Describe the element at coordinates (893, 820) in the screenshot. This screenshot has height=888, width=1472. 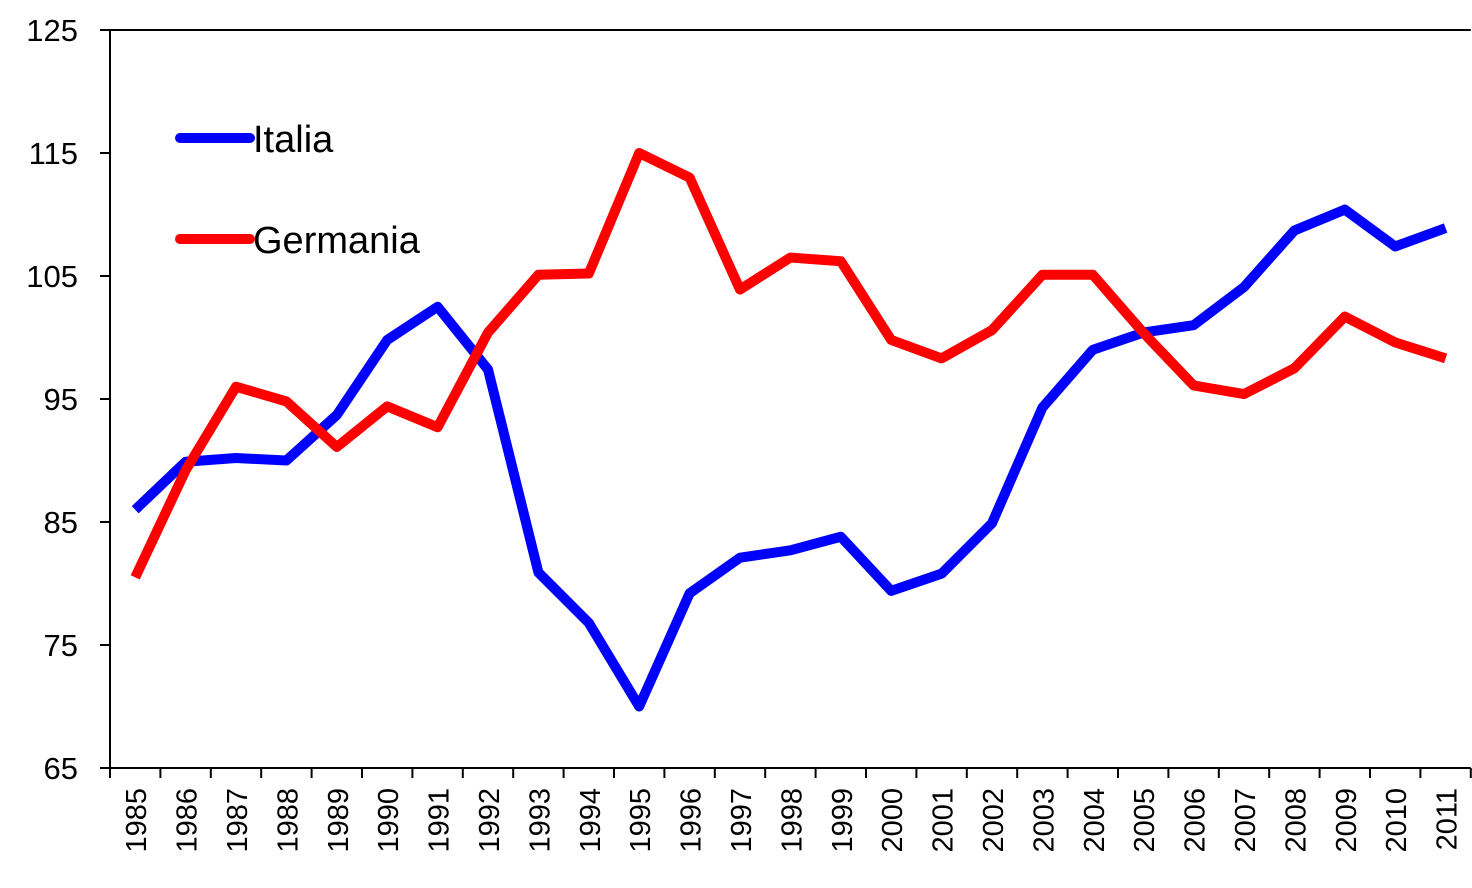
I see `x-tick-label: 2000` at that location.